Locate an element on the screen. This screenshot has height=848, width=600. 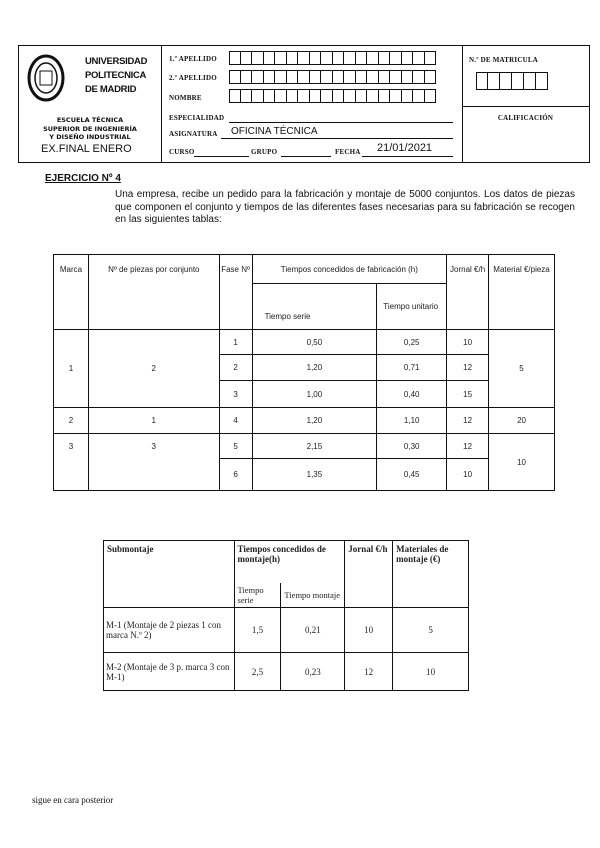
curso-field is located at coordinates (221, 156).